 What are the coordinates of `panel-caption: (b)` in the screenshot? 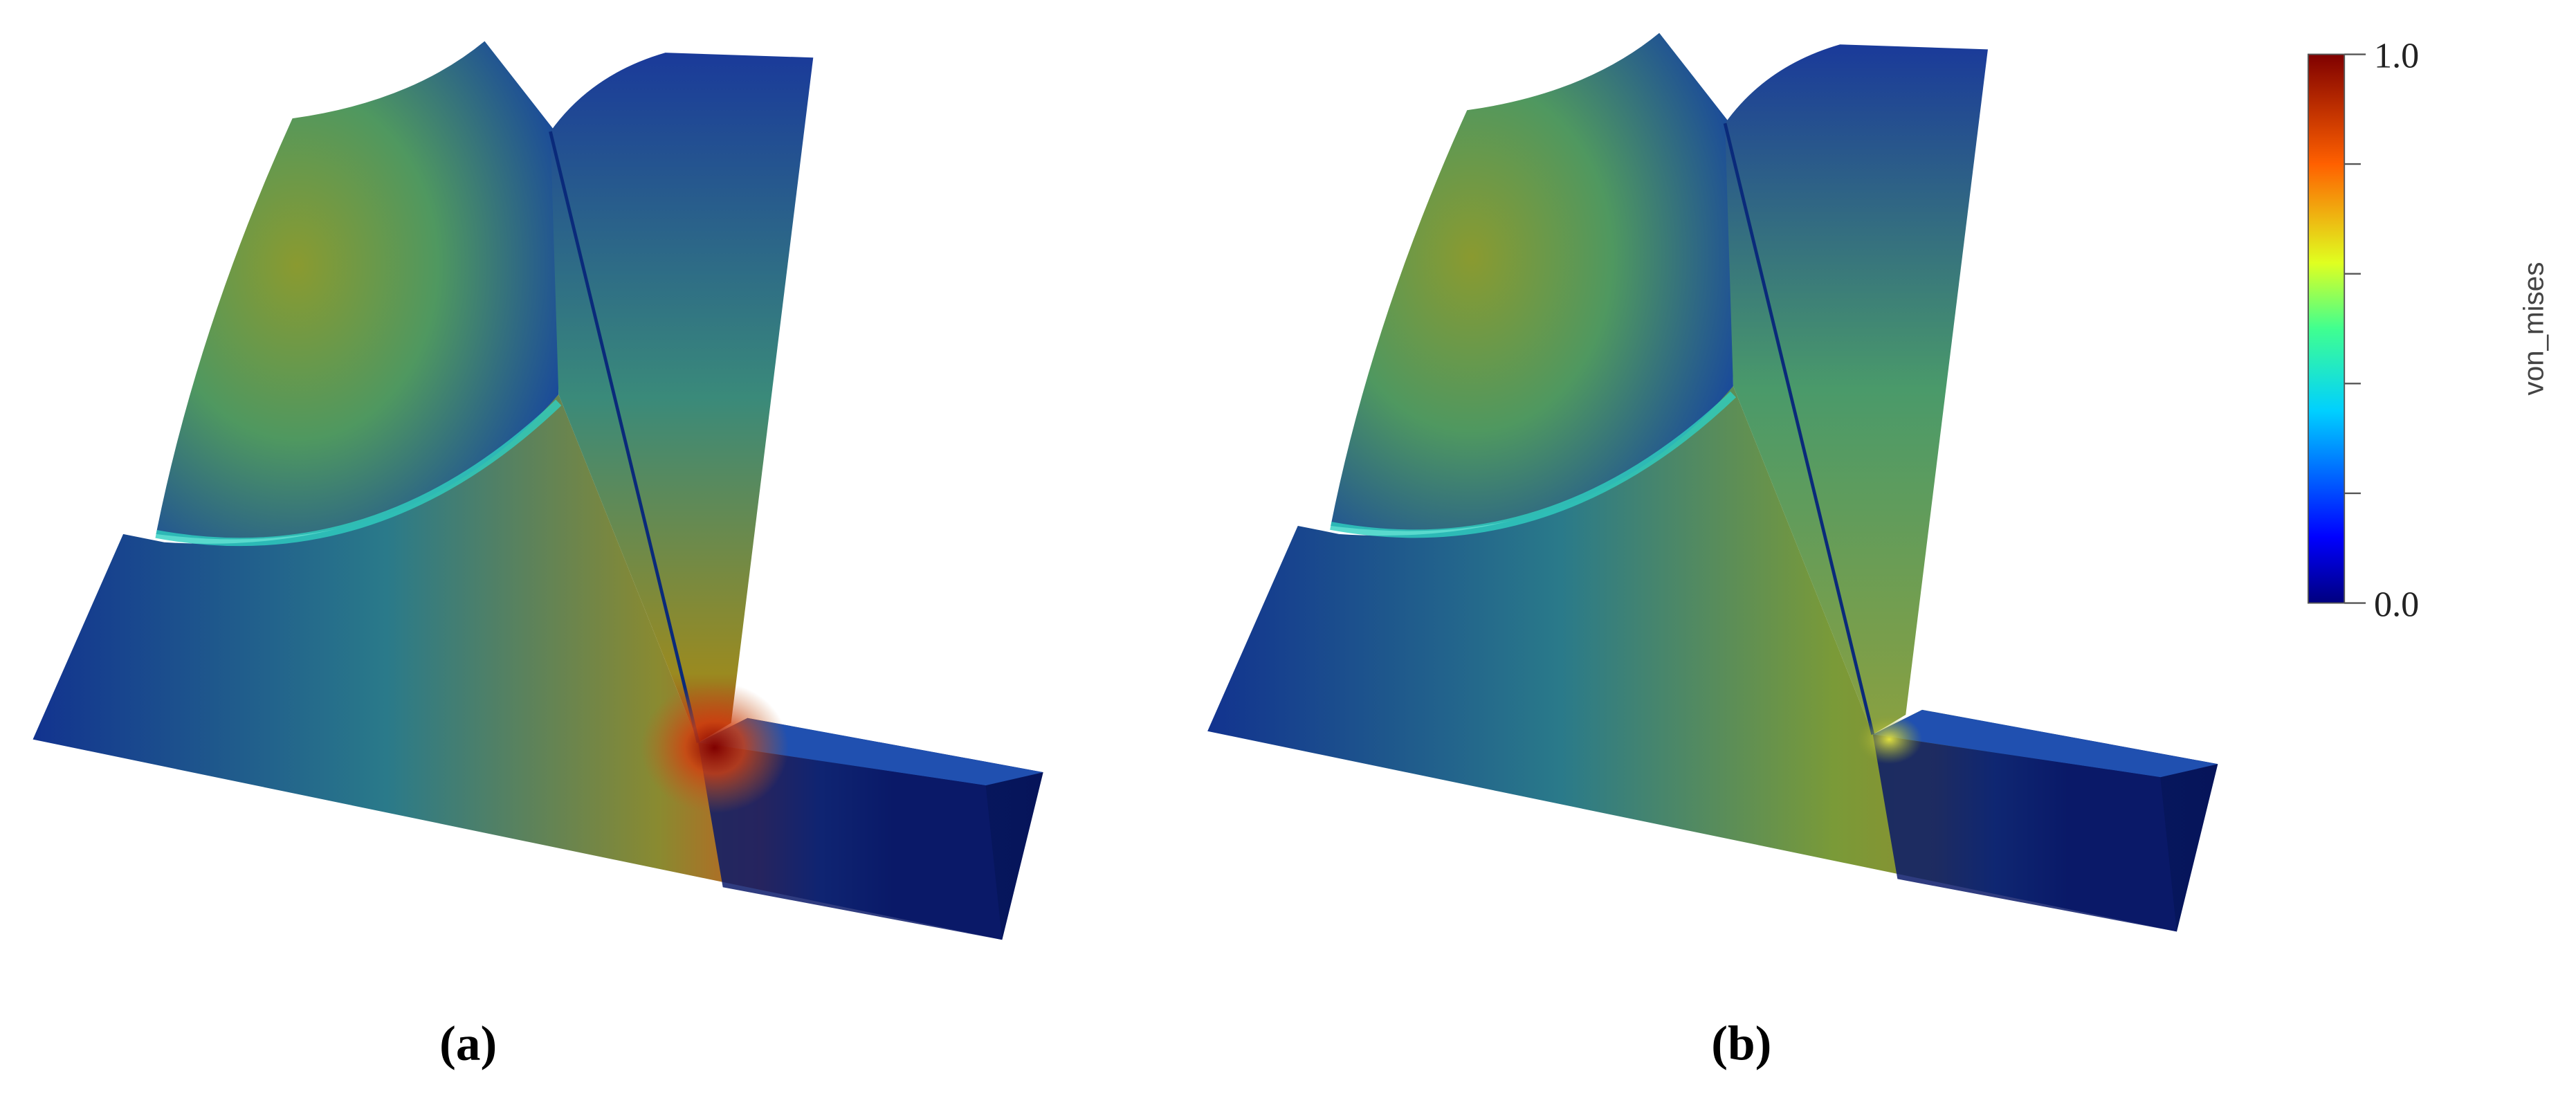 It's located at (1741, 1044).